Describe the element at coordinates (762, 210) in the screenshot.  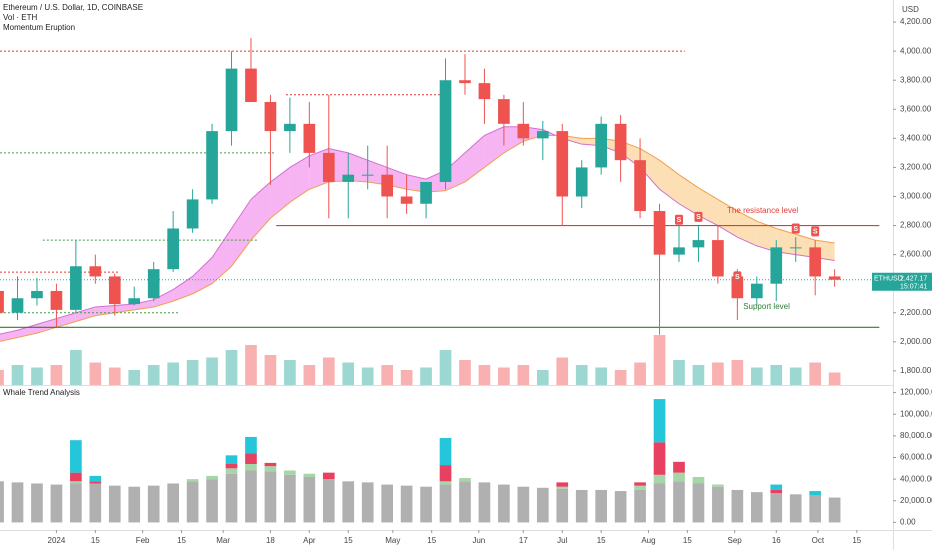
I see `annotation: The resistance level` at that location.